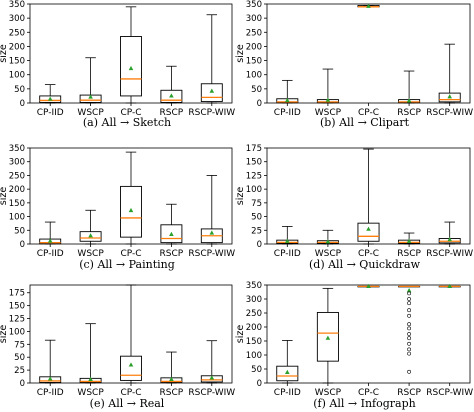 Image resolution: width=474 pixels, height=412 pixels. What do you see at coordinates (19, 345) in the screenshot?
I see `y-tick-label: 75` at bounding box center [19, 345].